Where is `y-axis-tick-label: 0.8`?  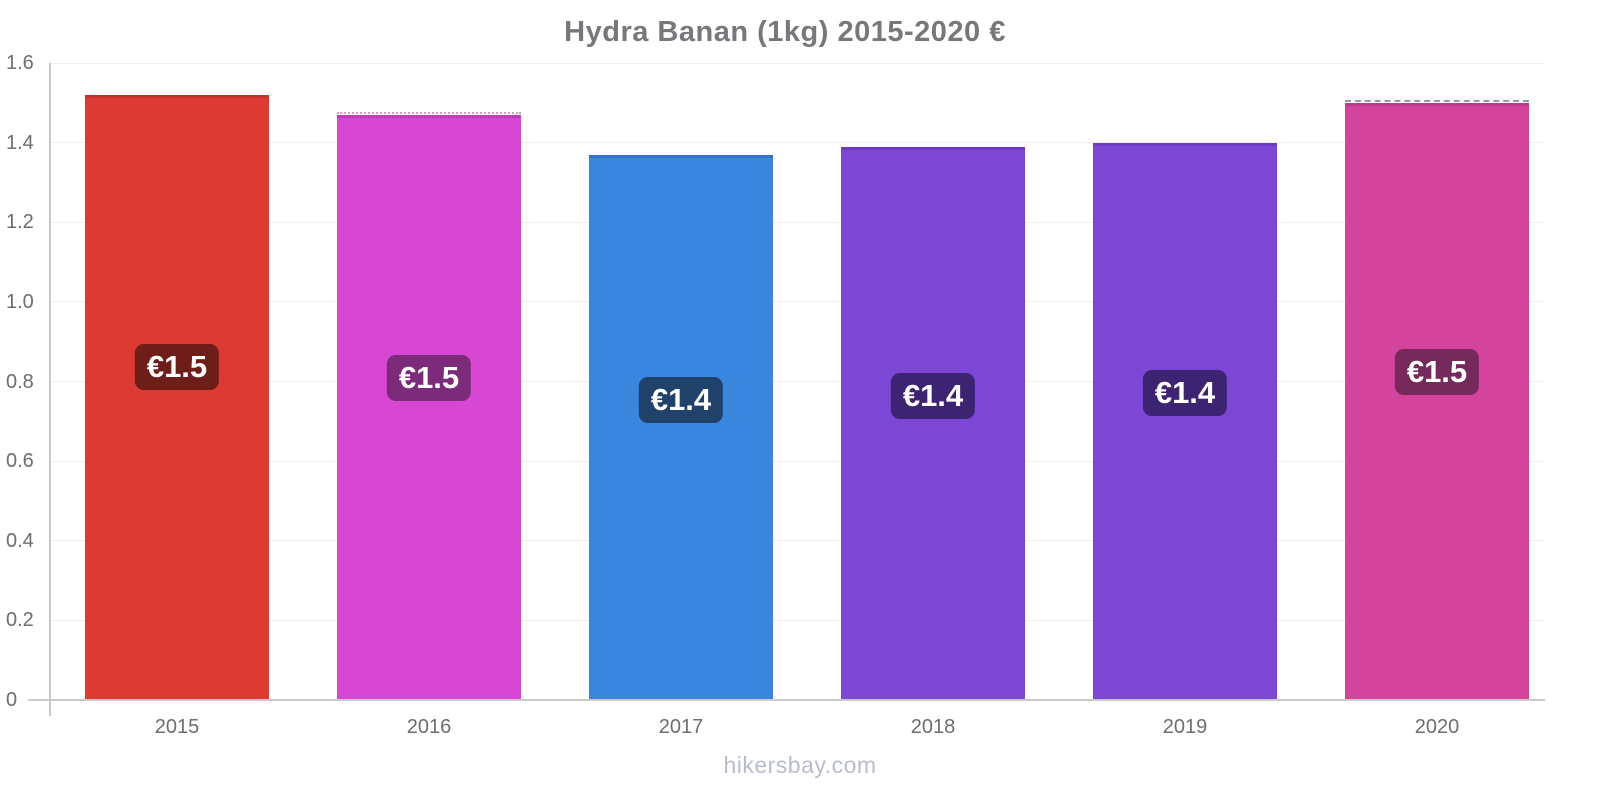
y-axis-tick-label: 0.8 is located at coordinates (20, 381).